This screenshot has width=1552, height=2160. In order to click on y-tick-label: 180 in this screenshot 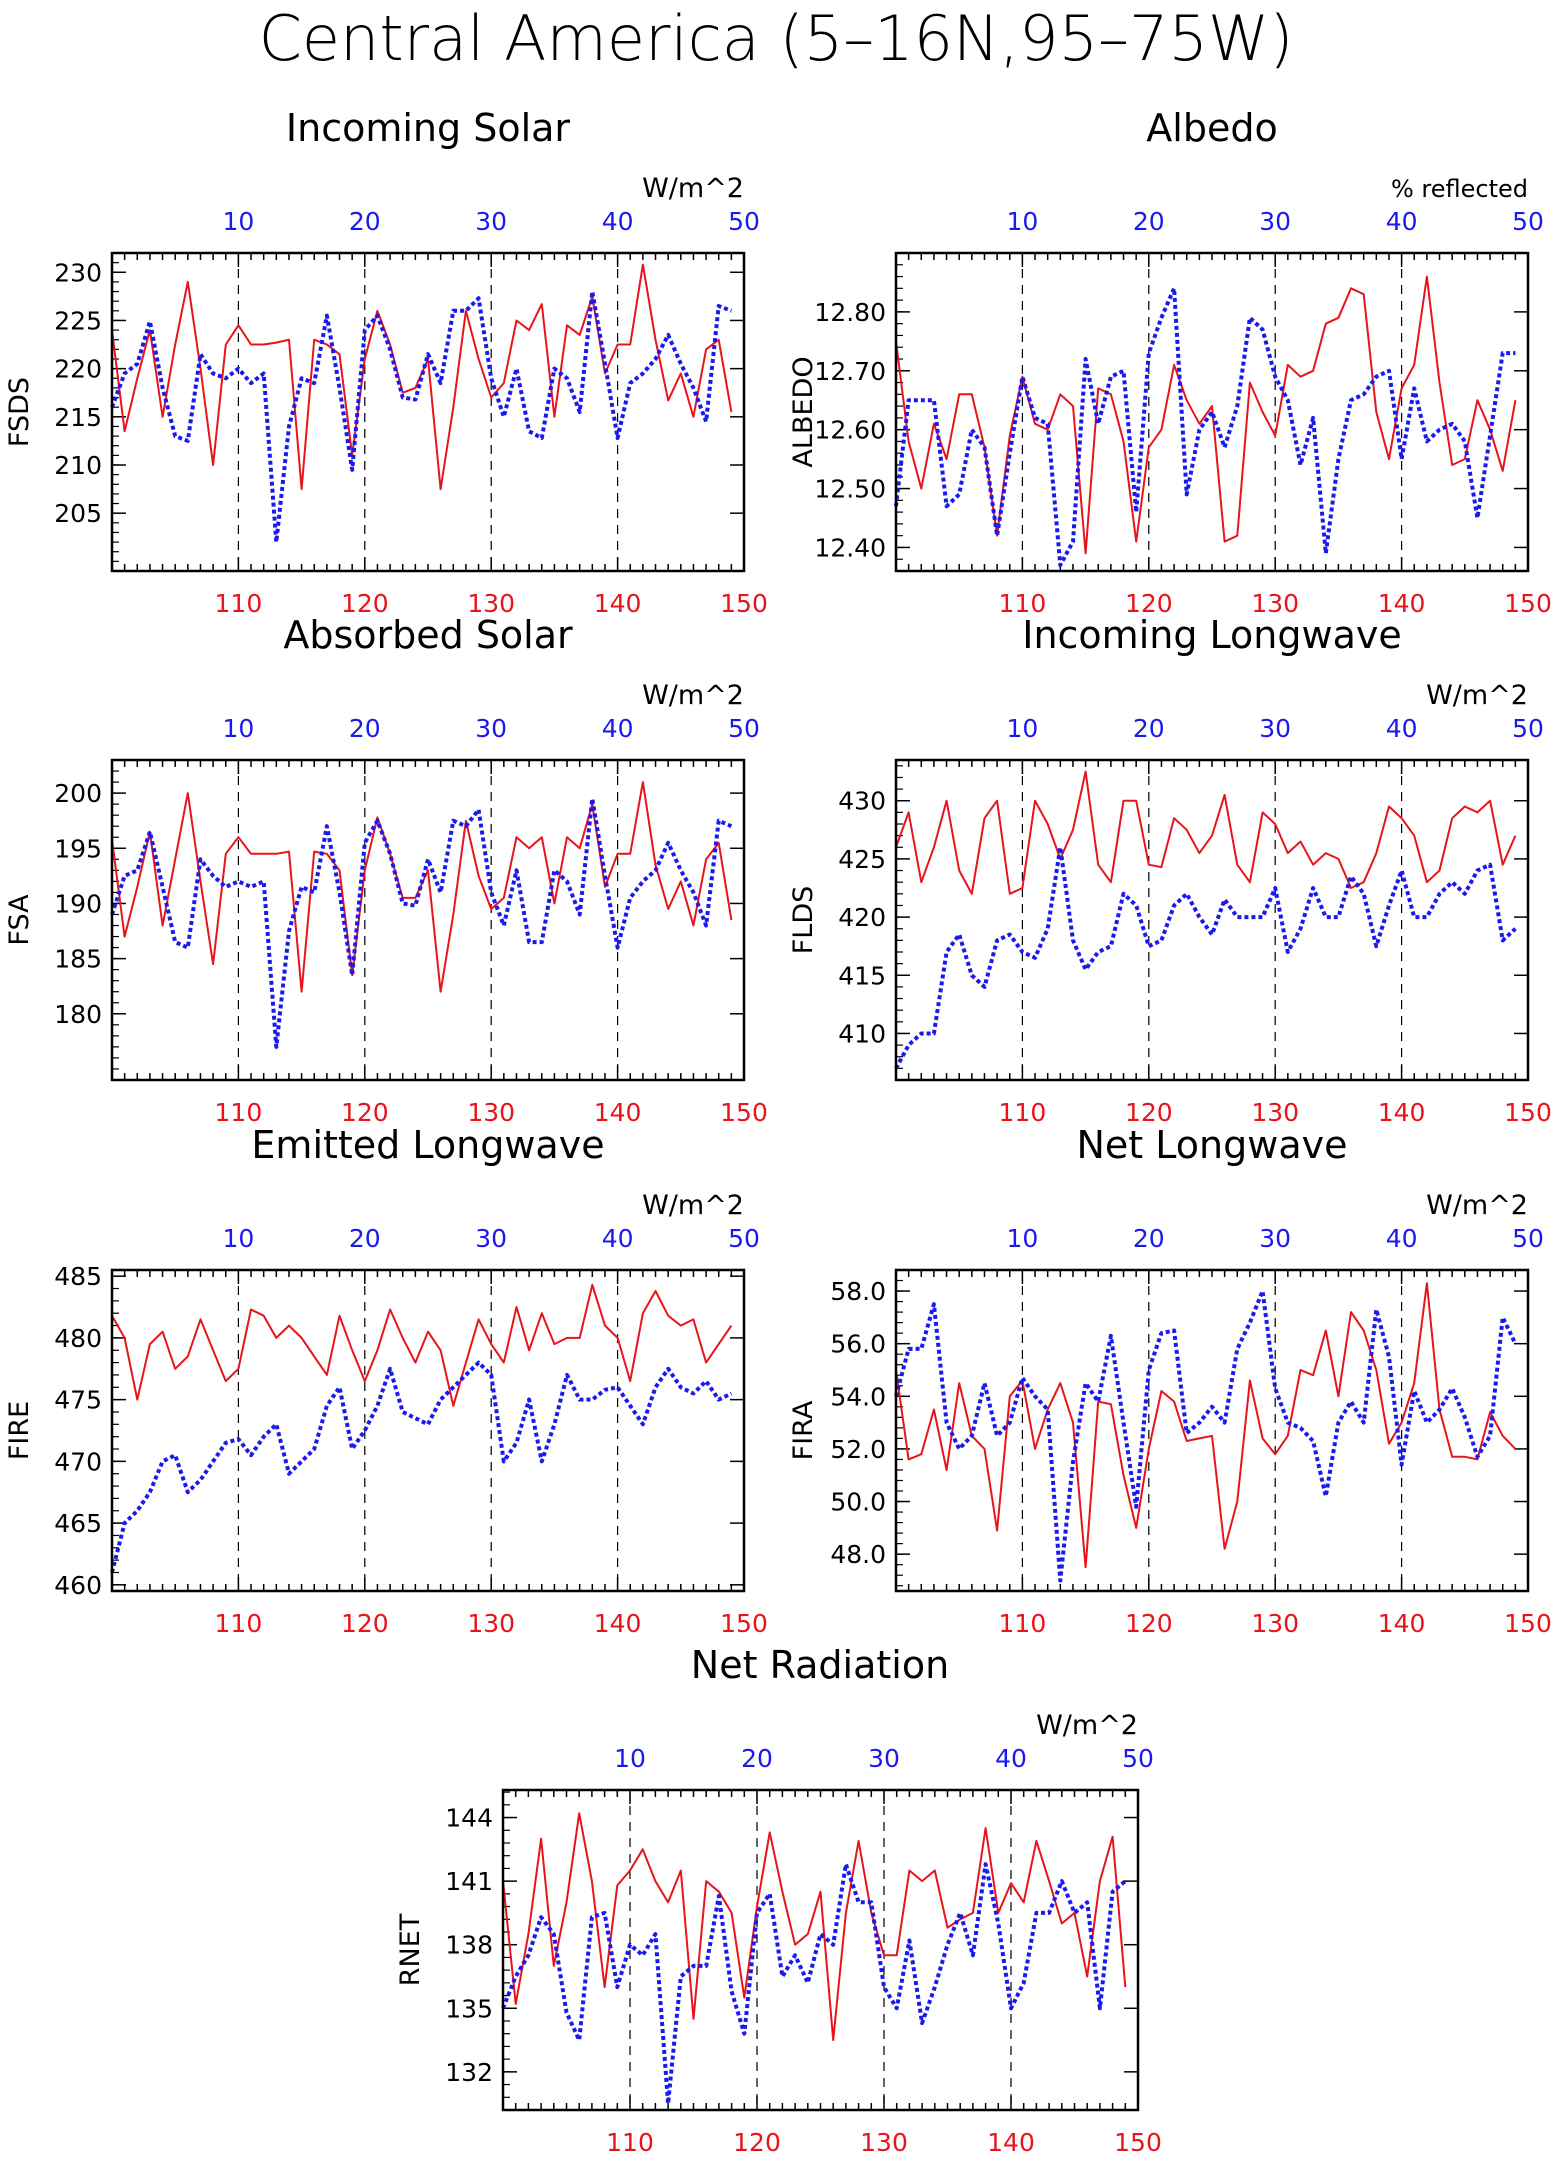, I will do `click(78, 1014)`.